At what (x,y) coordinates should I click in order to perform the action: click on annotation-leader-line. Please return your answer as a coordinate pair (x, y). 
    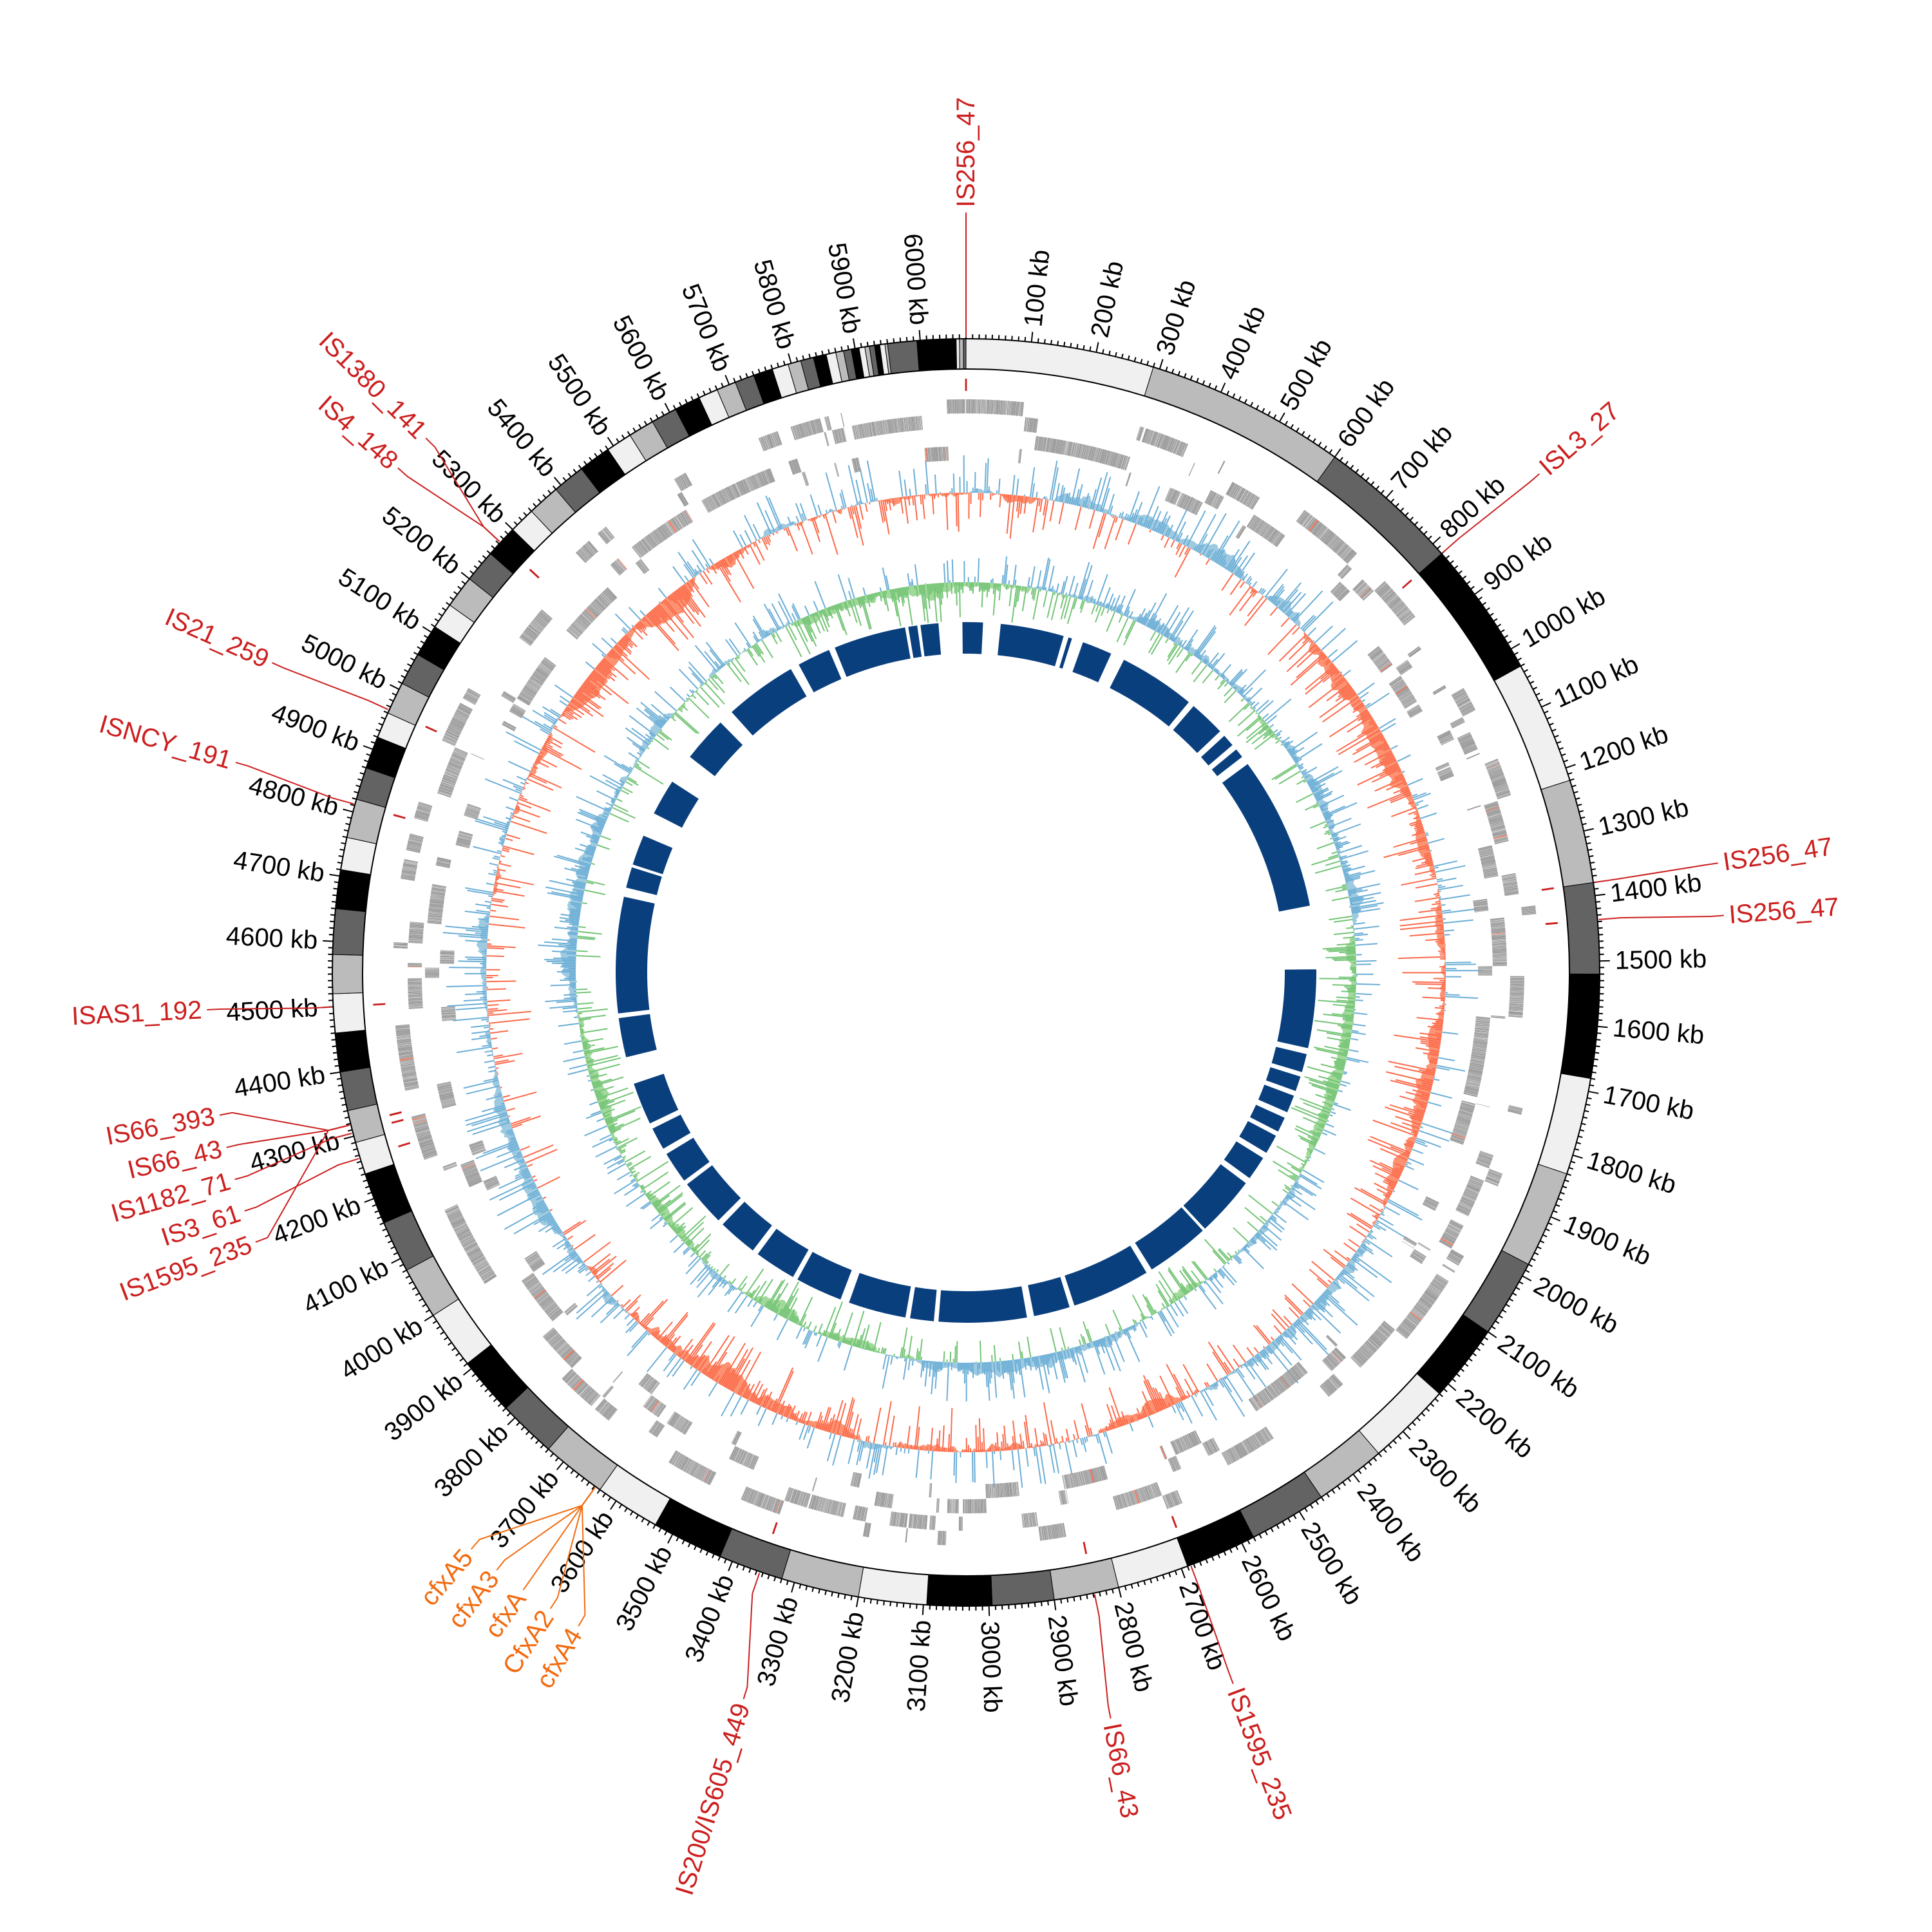
    Looking at the image, I should click on (329, 686).